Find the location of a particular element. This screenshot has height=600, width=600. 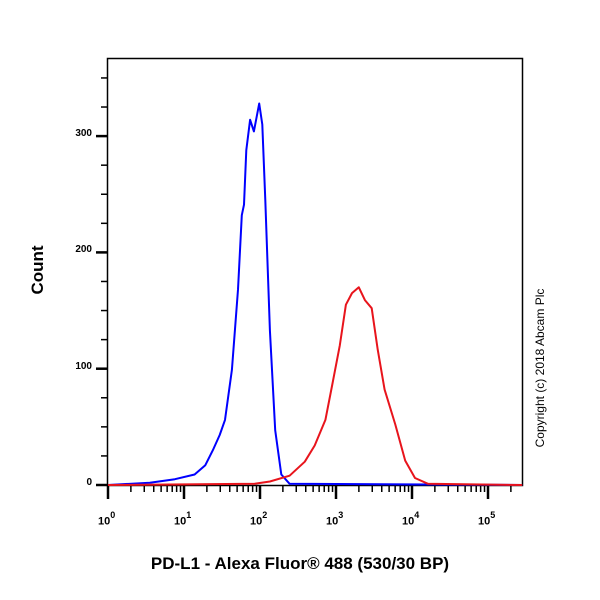

x-tick-label: 10⁰ is located at coordinates (107, 519).